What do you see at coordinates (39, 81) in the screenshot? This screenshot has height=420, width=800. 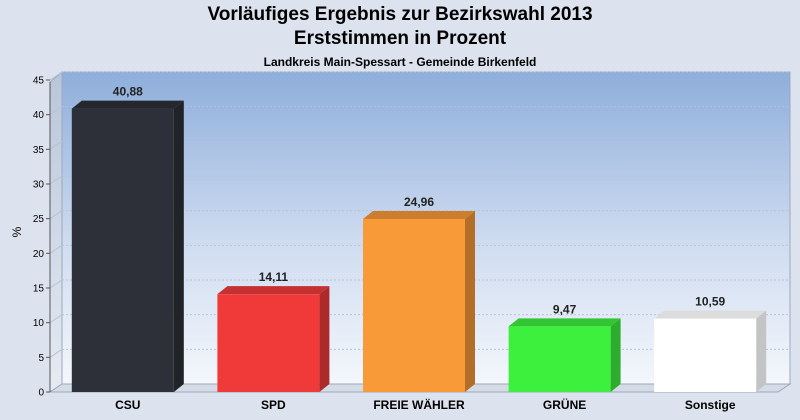 I see `y-tick-label: 45` at bounding box center [39, 81].